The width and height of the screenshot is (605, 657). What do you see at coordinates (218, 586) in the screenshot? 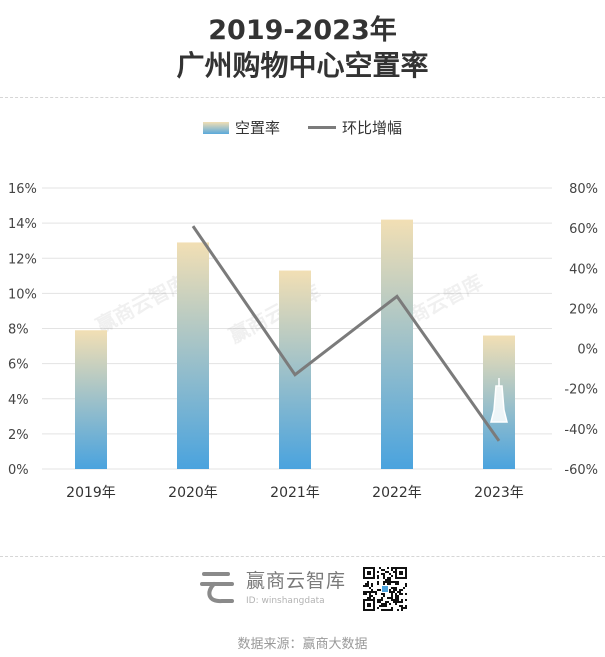
I see `brand-logo-icon` at bounding box center [218, 586].